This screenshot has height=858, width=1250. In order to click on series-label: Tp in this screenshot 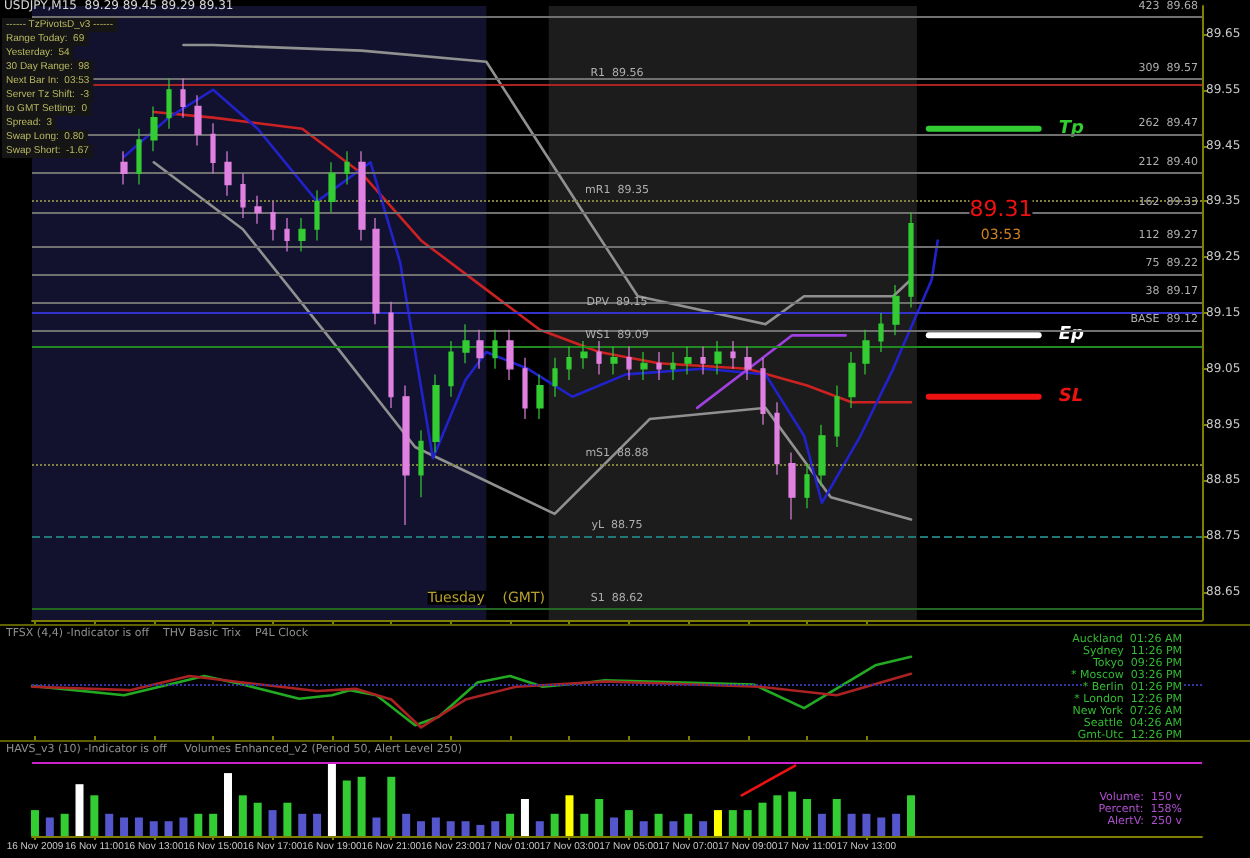, I will do `click(1071, 128)`.